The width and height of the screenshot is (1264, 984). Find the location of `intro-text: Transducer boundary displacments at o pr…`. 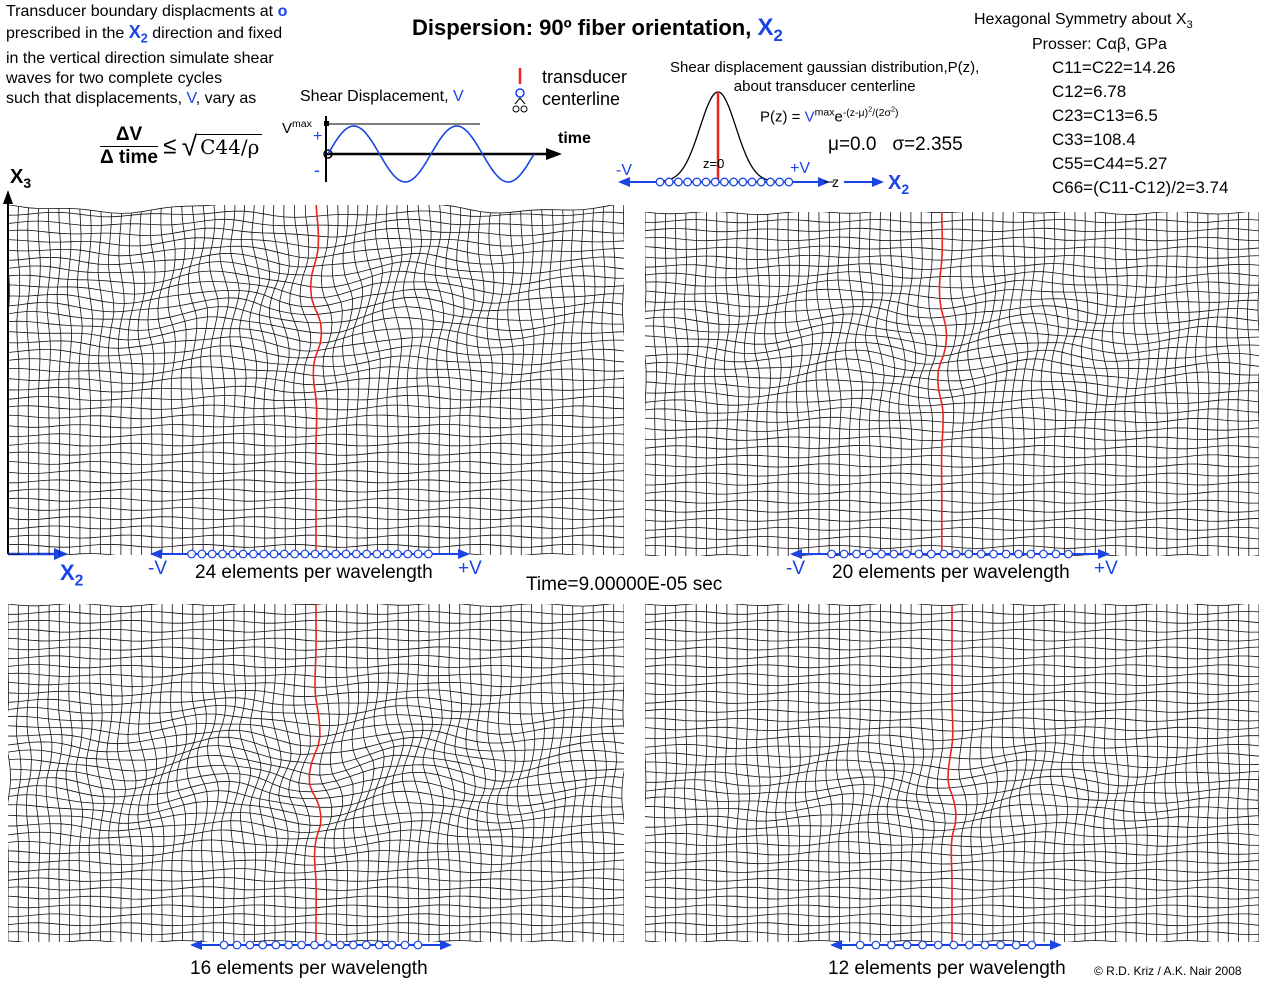

intro-text: Transducer boundary displacments at o pr… is located at coordinates (147, 55).